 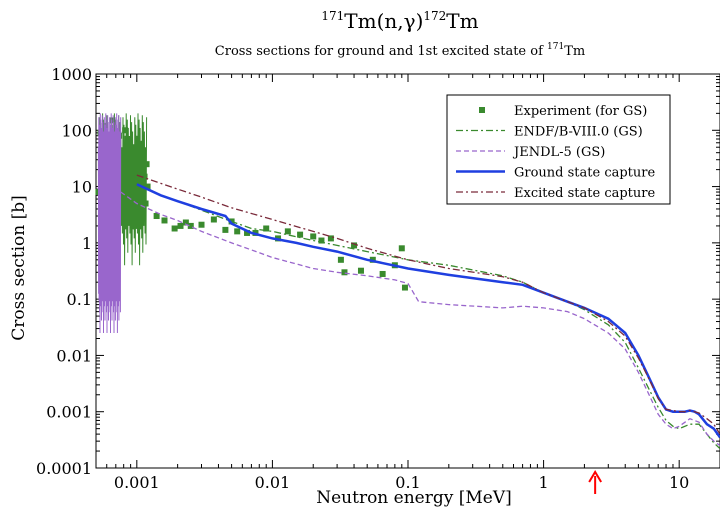 I want to click on legend-label: ENDF/B-VIII.0 (GS), so click(x=578, y=132).